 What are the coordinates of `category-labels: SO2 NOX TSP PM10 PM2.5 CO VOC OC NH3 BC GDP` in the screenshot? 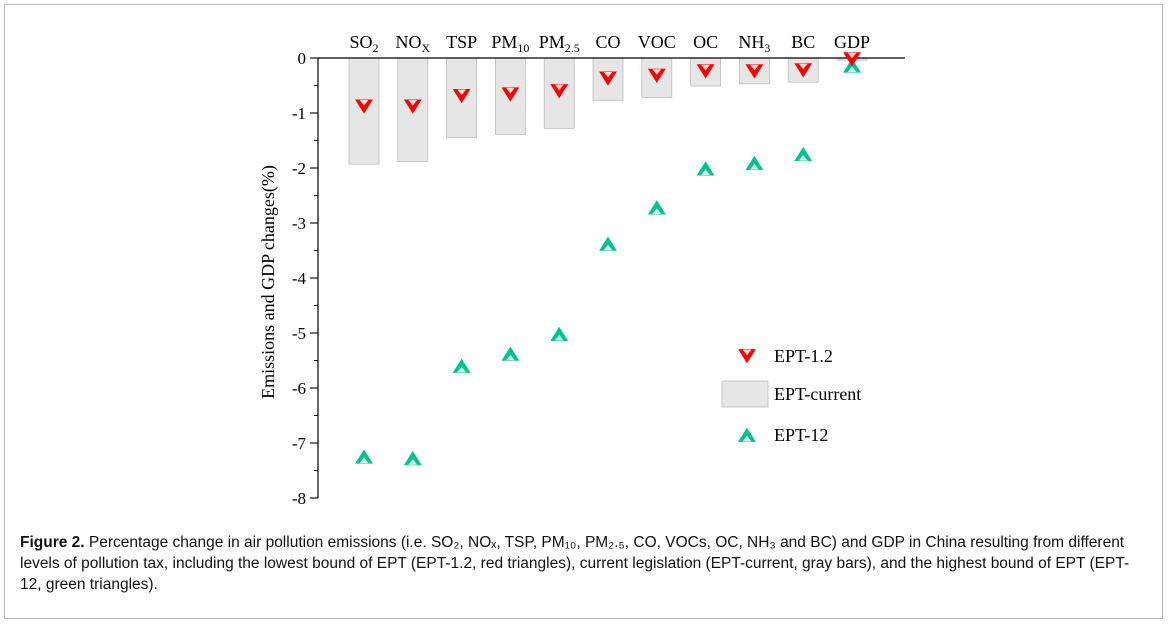 It's located at (609, 43).